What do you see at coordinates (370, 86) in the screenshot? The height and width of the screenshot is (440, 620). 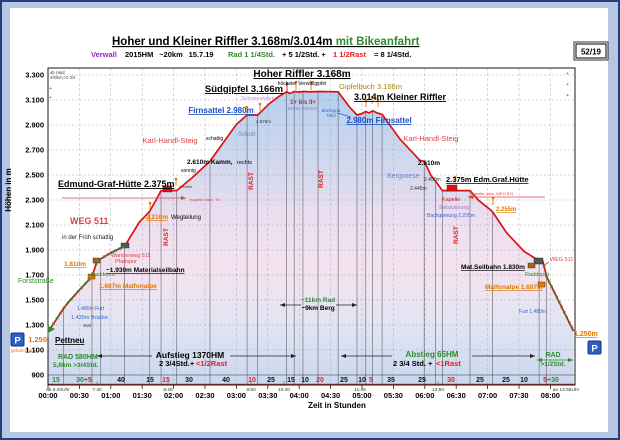 I see `chart-annotation: Gipfelbuch 3.166m` at bounding box center [370, 86].